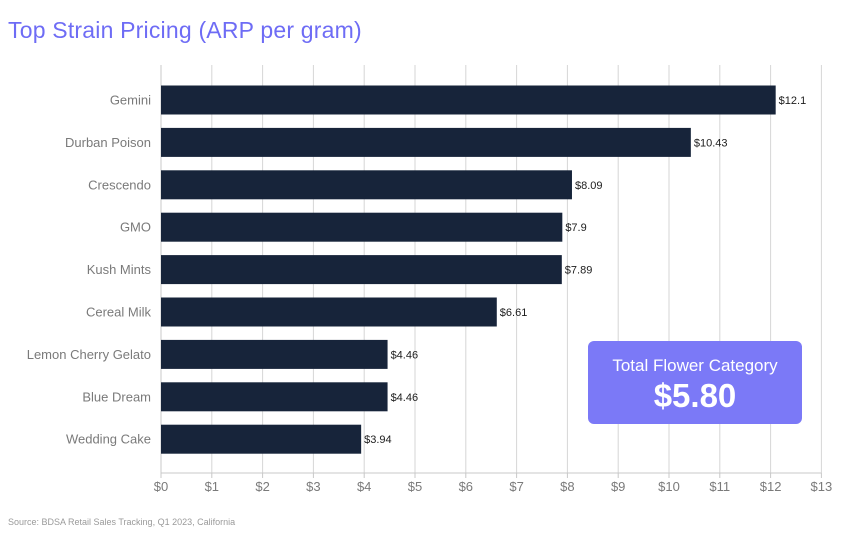 The width and height of the screenshot is (843, 535). Describe the element at coordinates (771, 486) in the screenshot. I see `x-tick-label: $12` at that location.